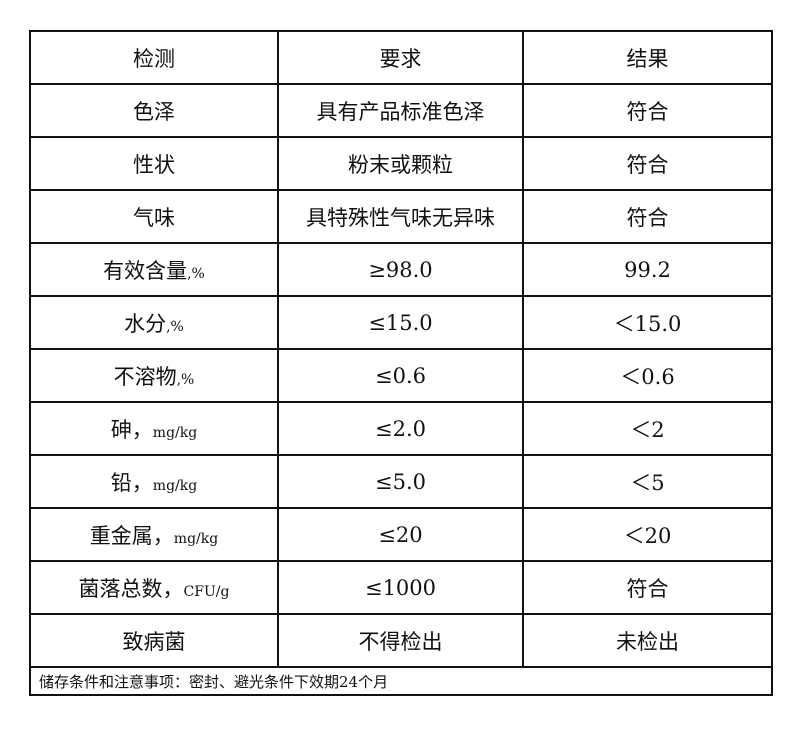 The height and width of the screenshot is (750, 800). I want to click on storage-note: 储存条件和注意事项：密封、避光条件下效期24个月, so click(401, 681).